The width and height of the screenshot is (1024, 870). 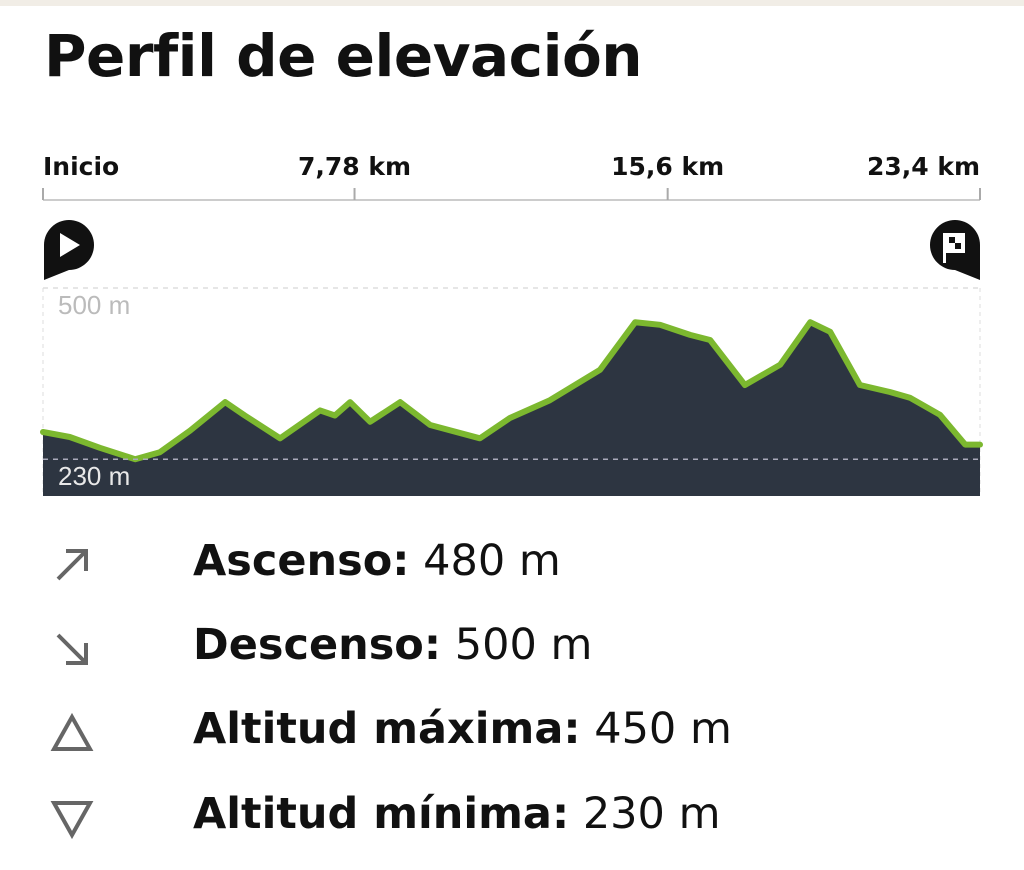 I want to click on stat-value: 500 m, so click(x=523, y=645).